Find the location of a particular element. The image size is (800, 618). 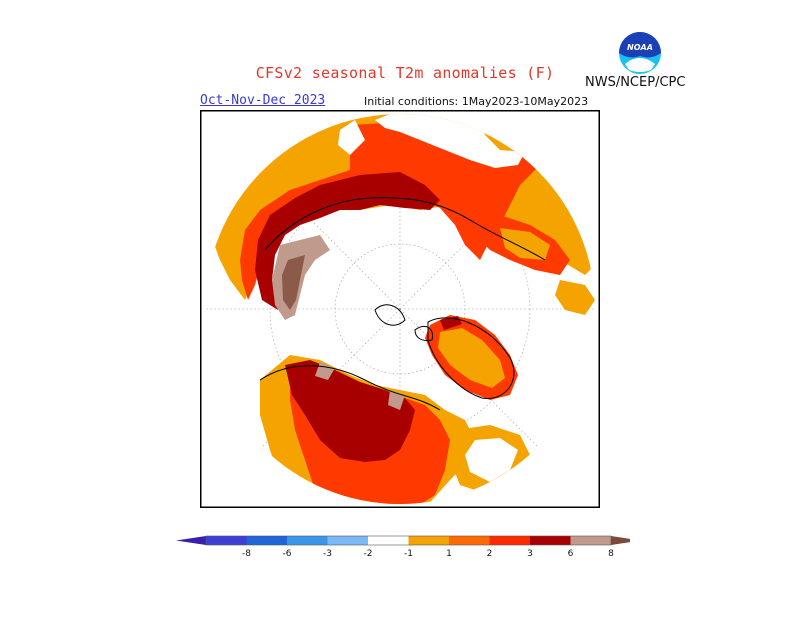

logo-sky is located at coordinates (640, 45).